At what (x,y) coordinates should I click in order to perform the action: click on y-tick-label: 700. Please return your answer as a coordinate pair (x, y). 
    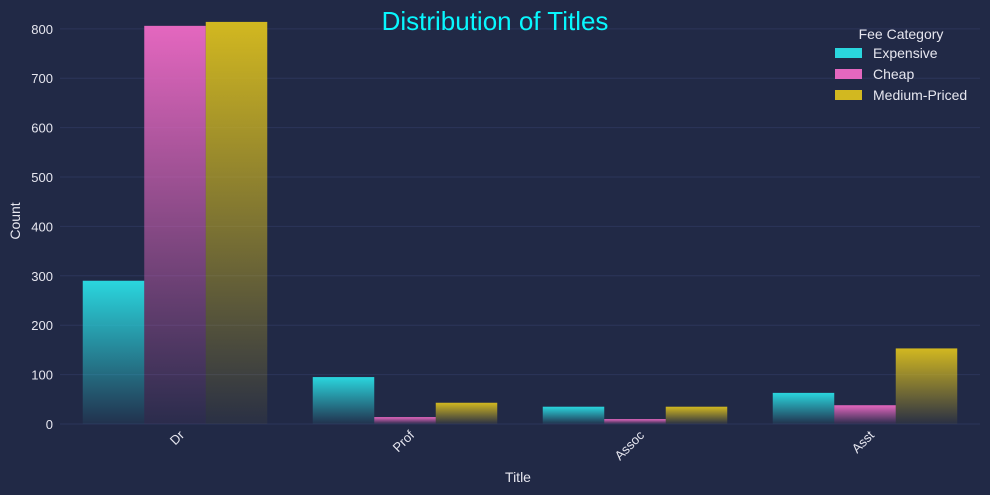
    Looking at the image, I should click on (42, 78).